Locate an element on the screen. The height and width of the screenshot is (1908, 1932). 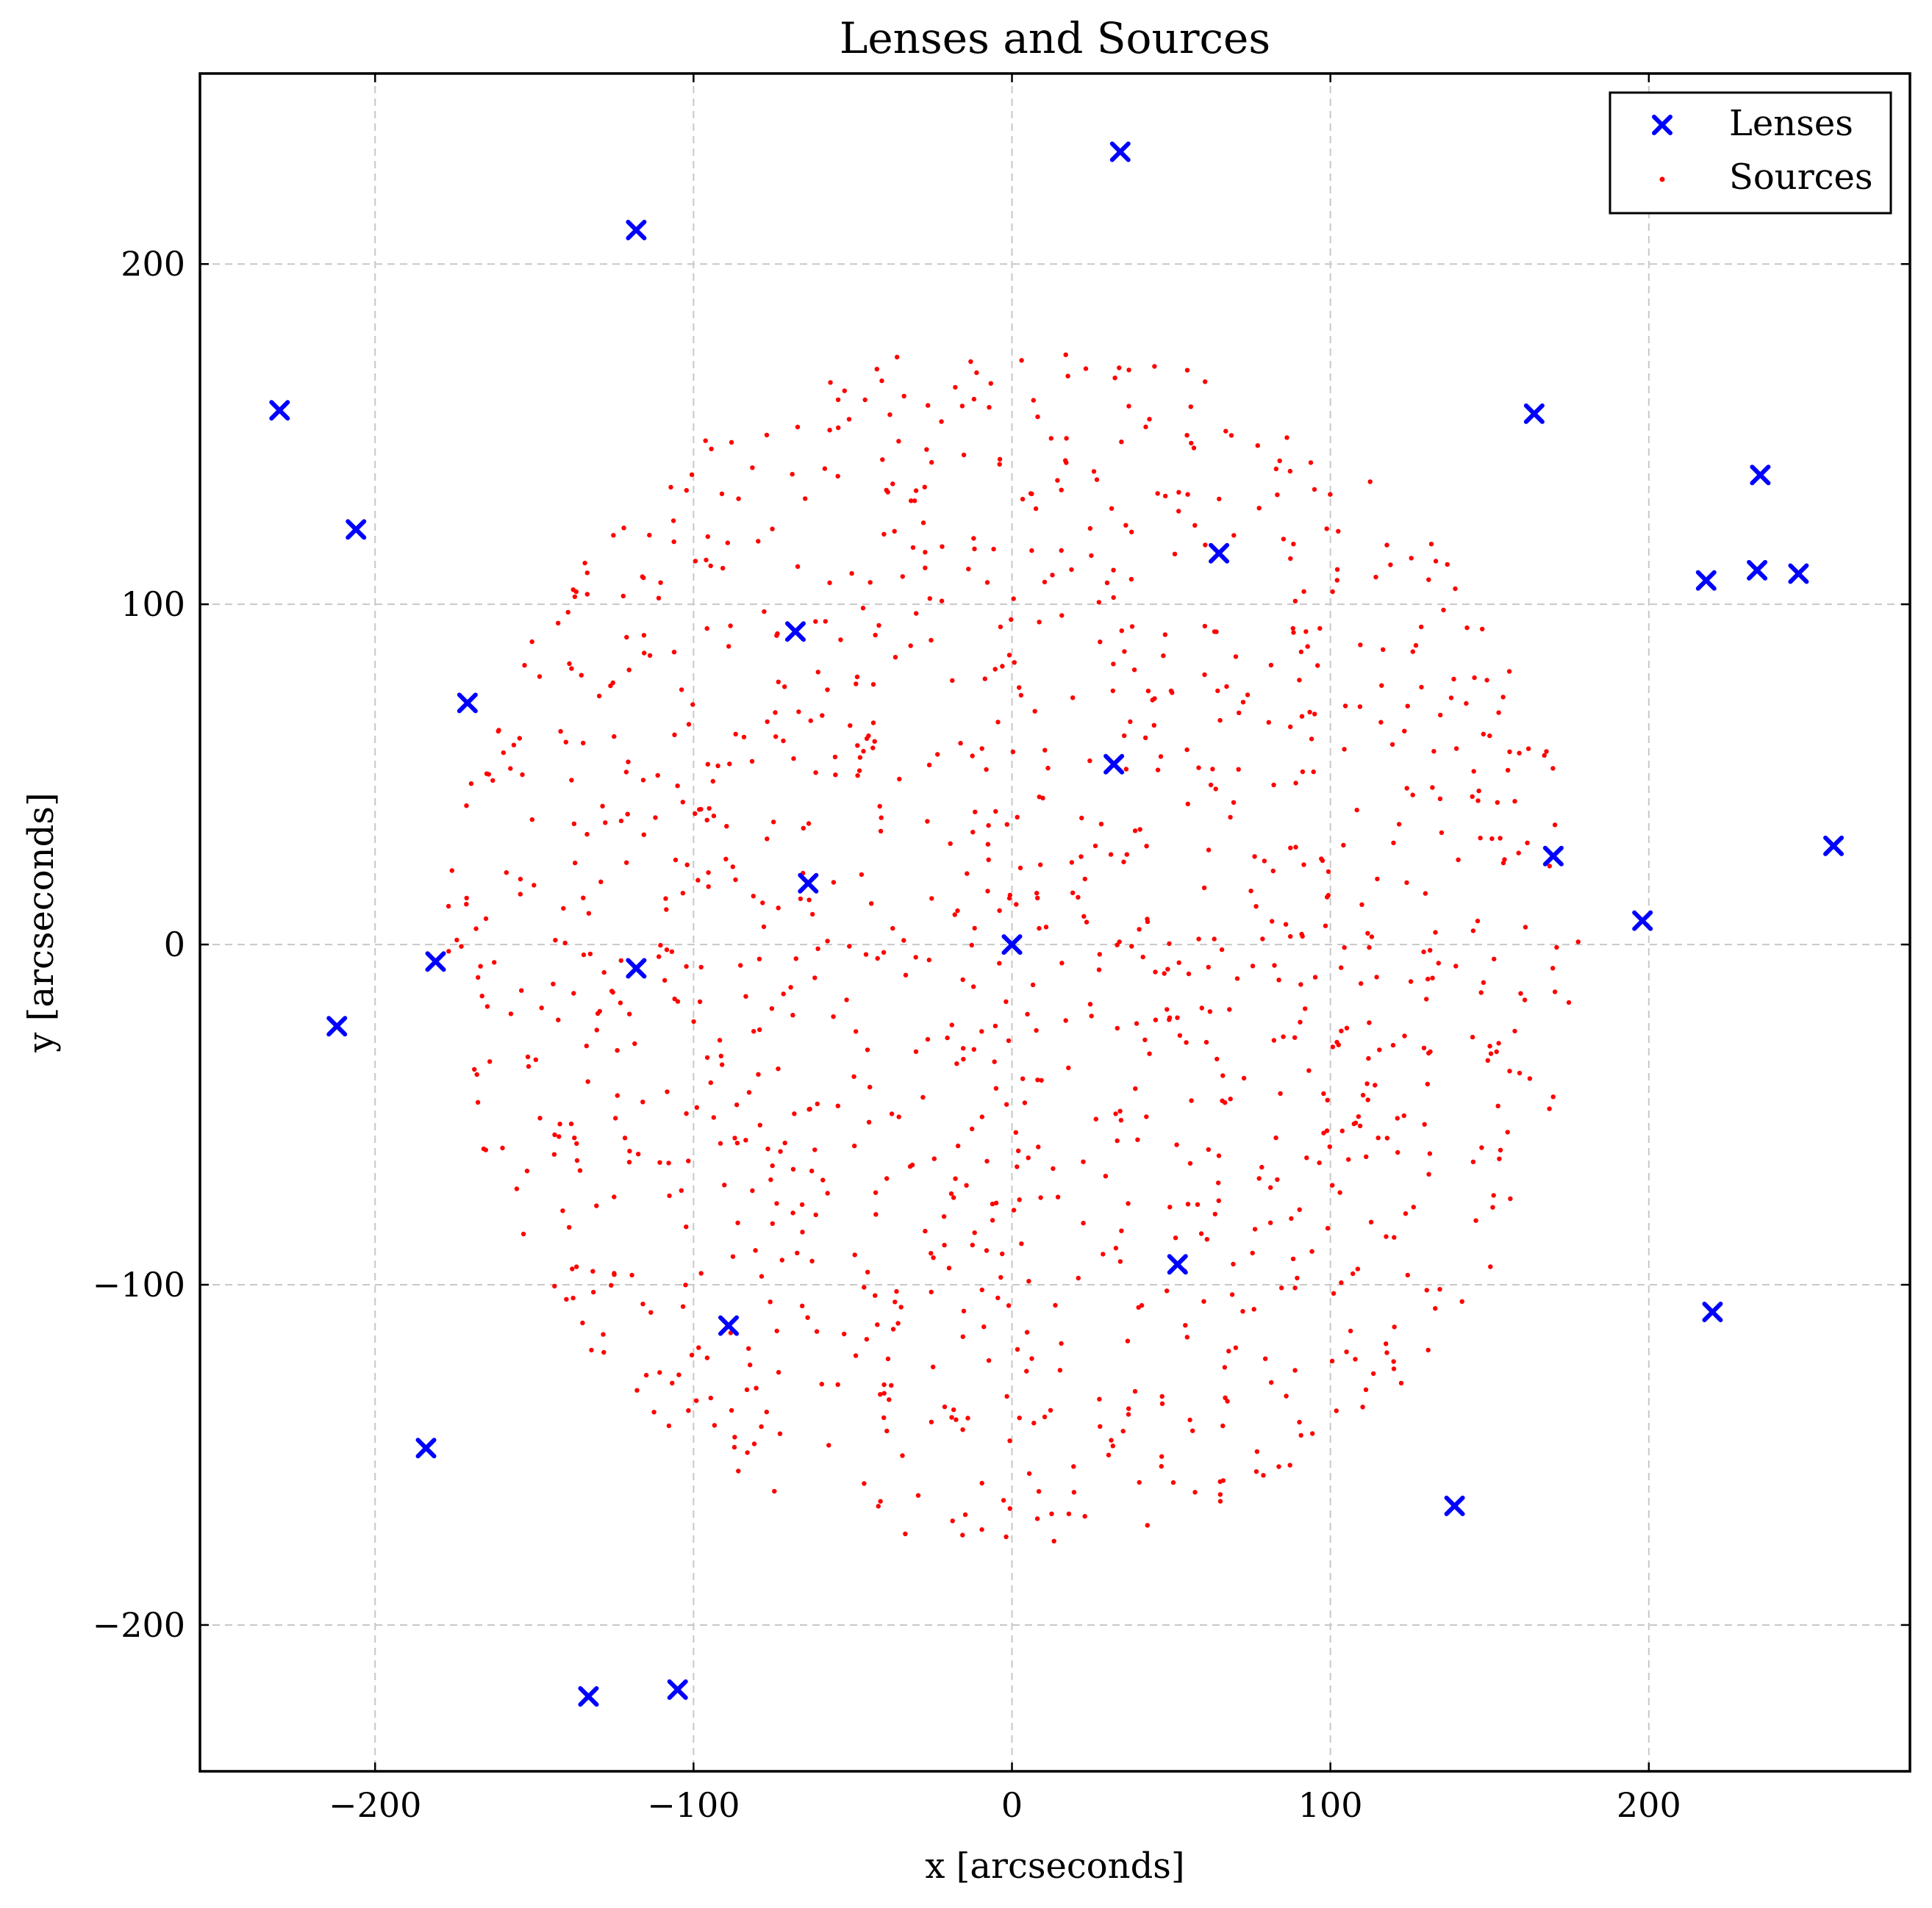
legend-lenses-label: Lenses is located at coordinates (1791, 123).